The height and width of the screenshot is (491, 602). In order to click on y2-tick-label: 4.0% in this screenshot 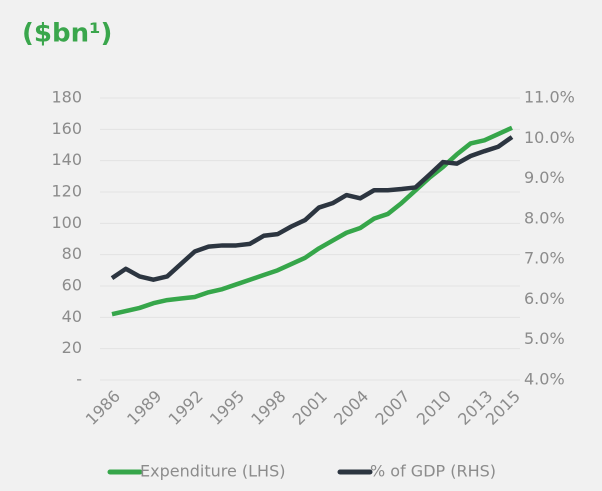, I will do `click(544, 379)`.